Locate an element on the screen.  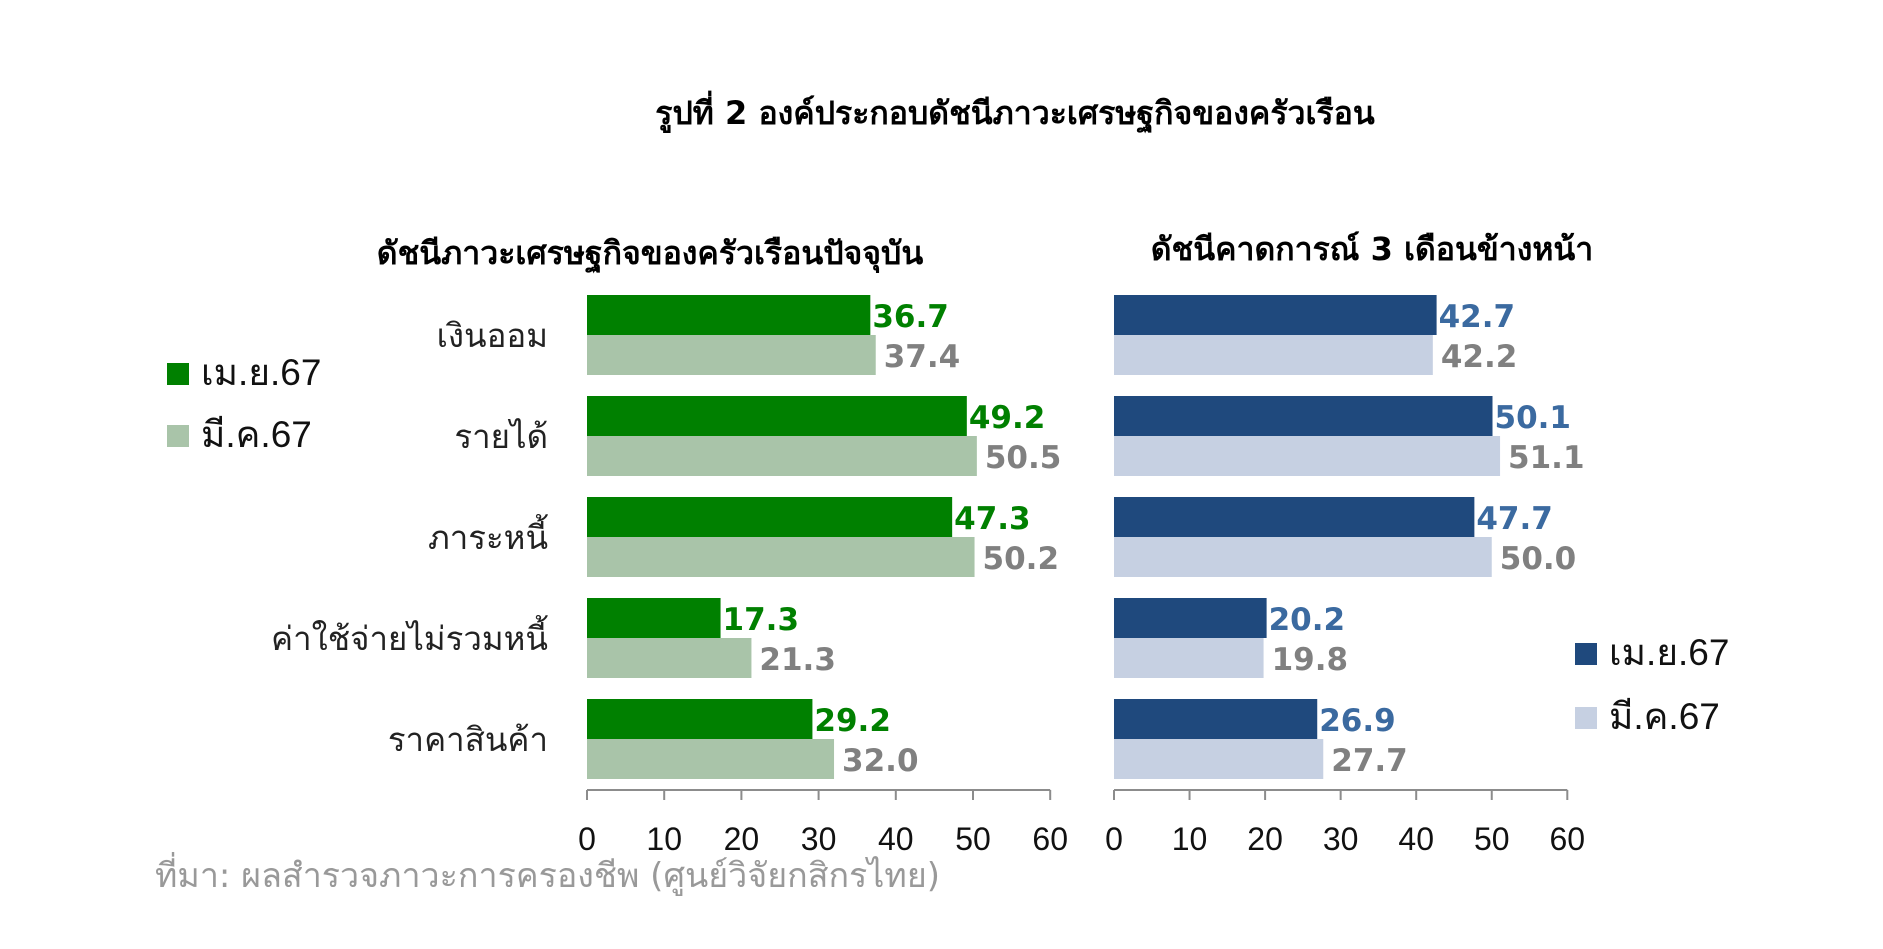
left-x-tick-label: 30 is located at coordinates (819, 839).